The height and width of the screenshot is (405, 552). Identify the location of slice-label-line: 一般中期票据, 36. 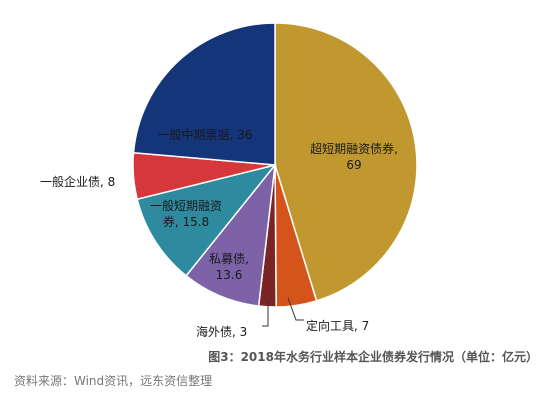
(205, 134).